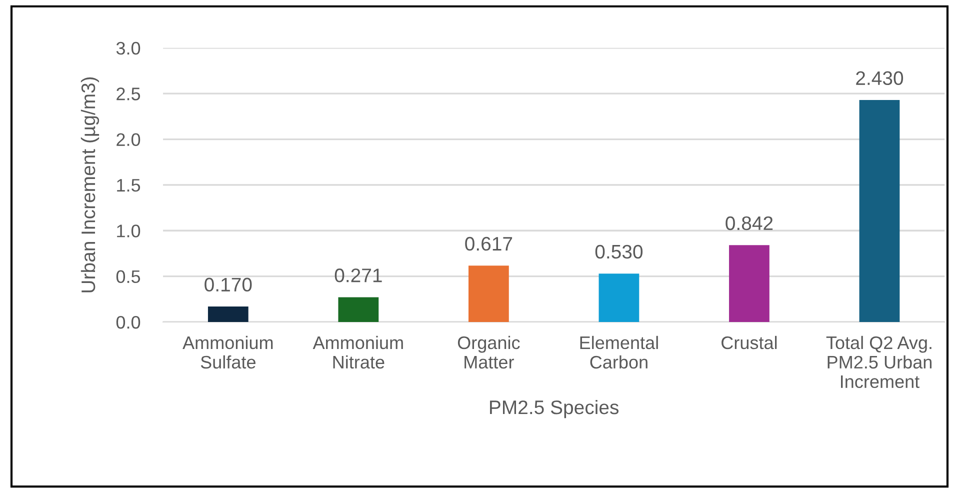 This screenshot has width=959, height=489. I want to click on x-tick-label: Ammonium Sulfate, so click(227, 352).